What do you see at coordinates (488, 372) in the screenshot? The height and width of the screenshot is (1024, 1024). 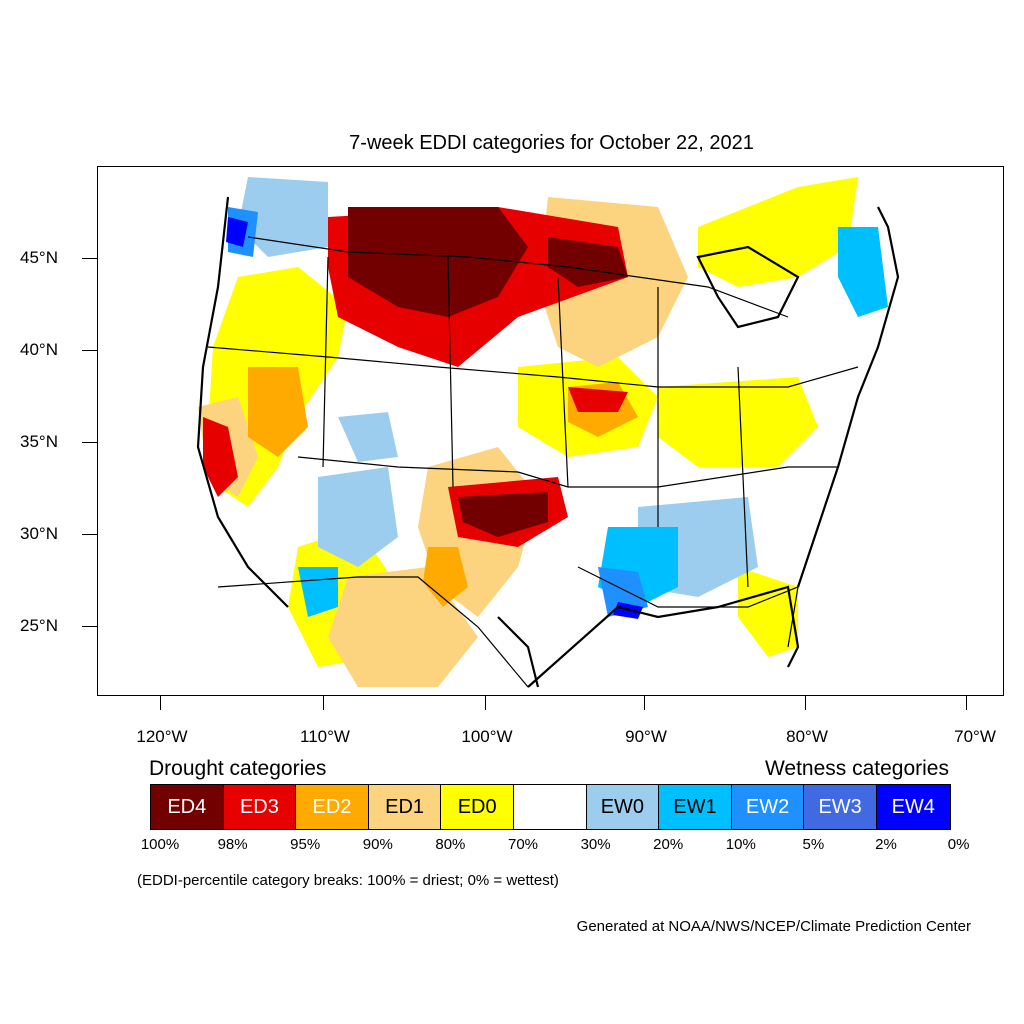 I see `ed4-regions` at bounding box center [488, 372].